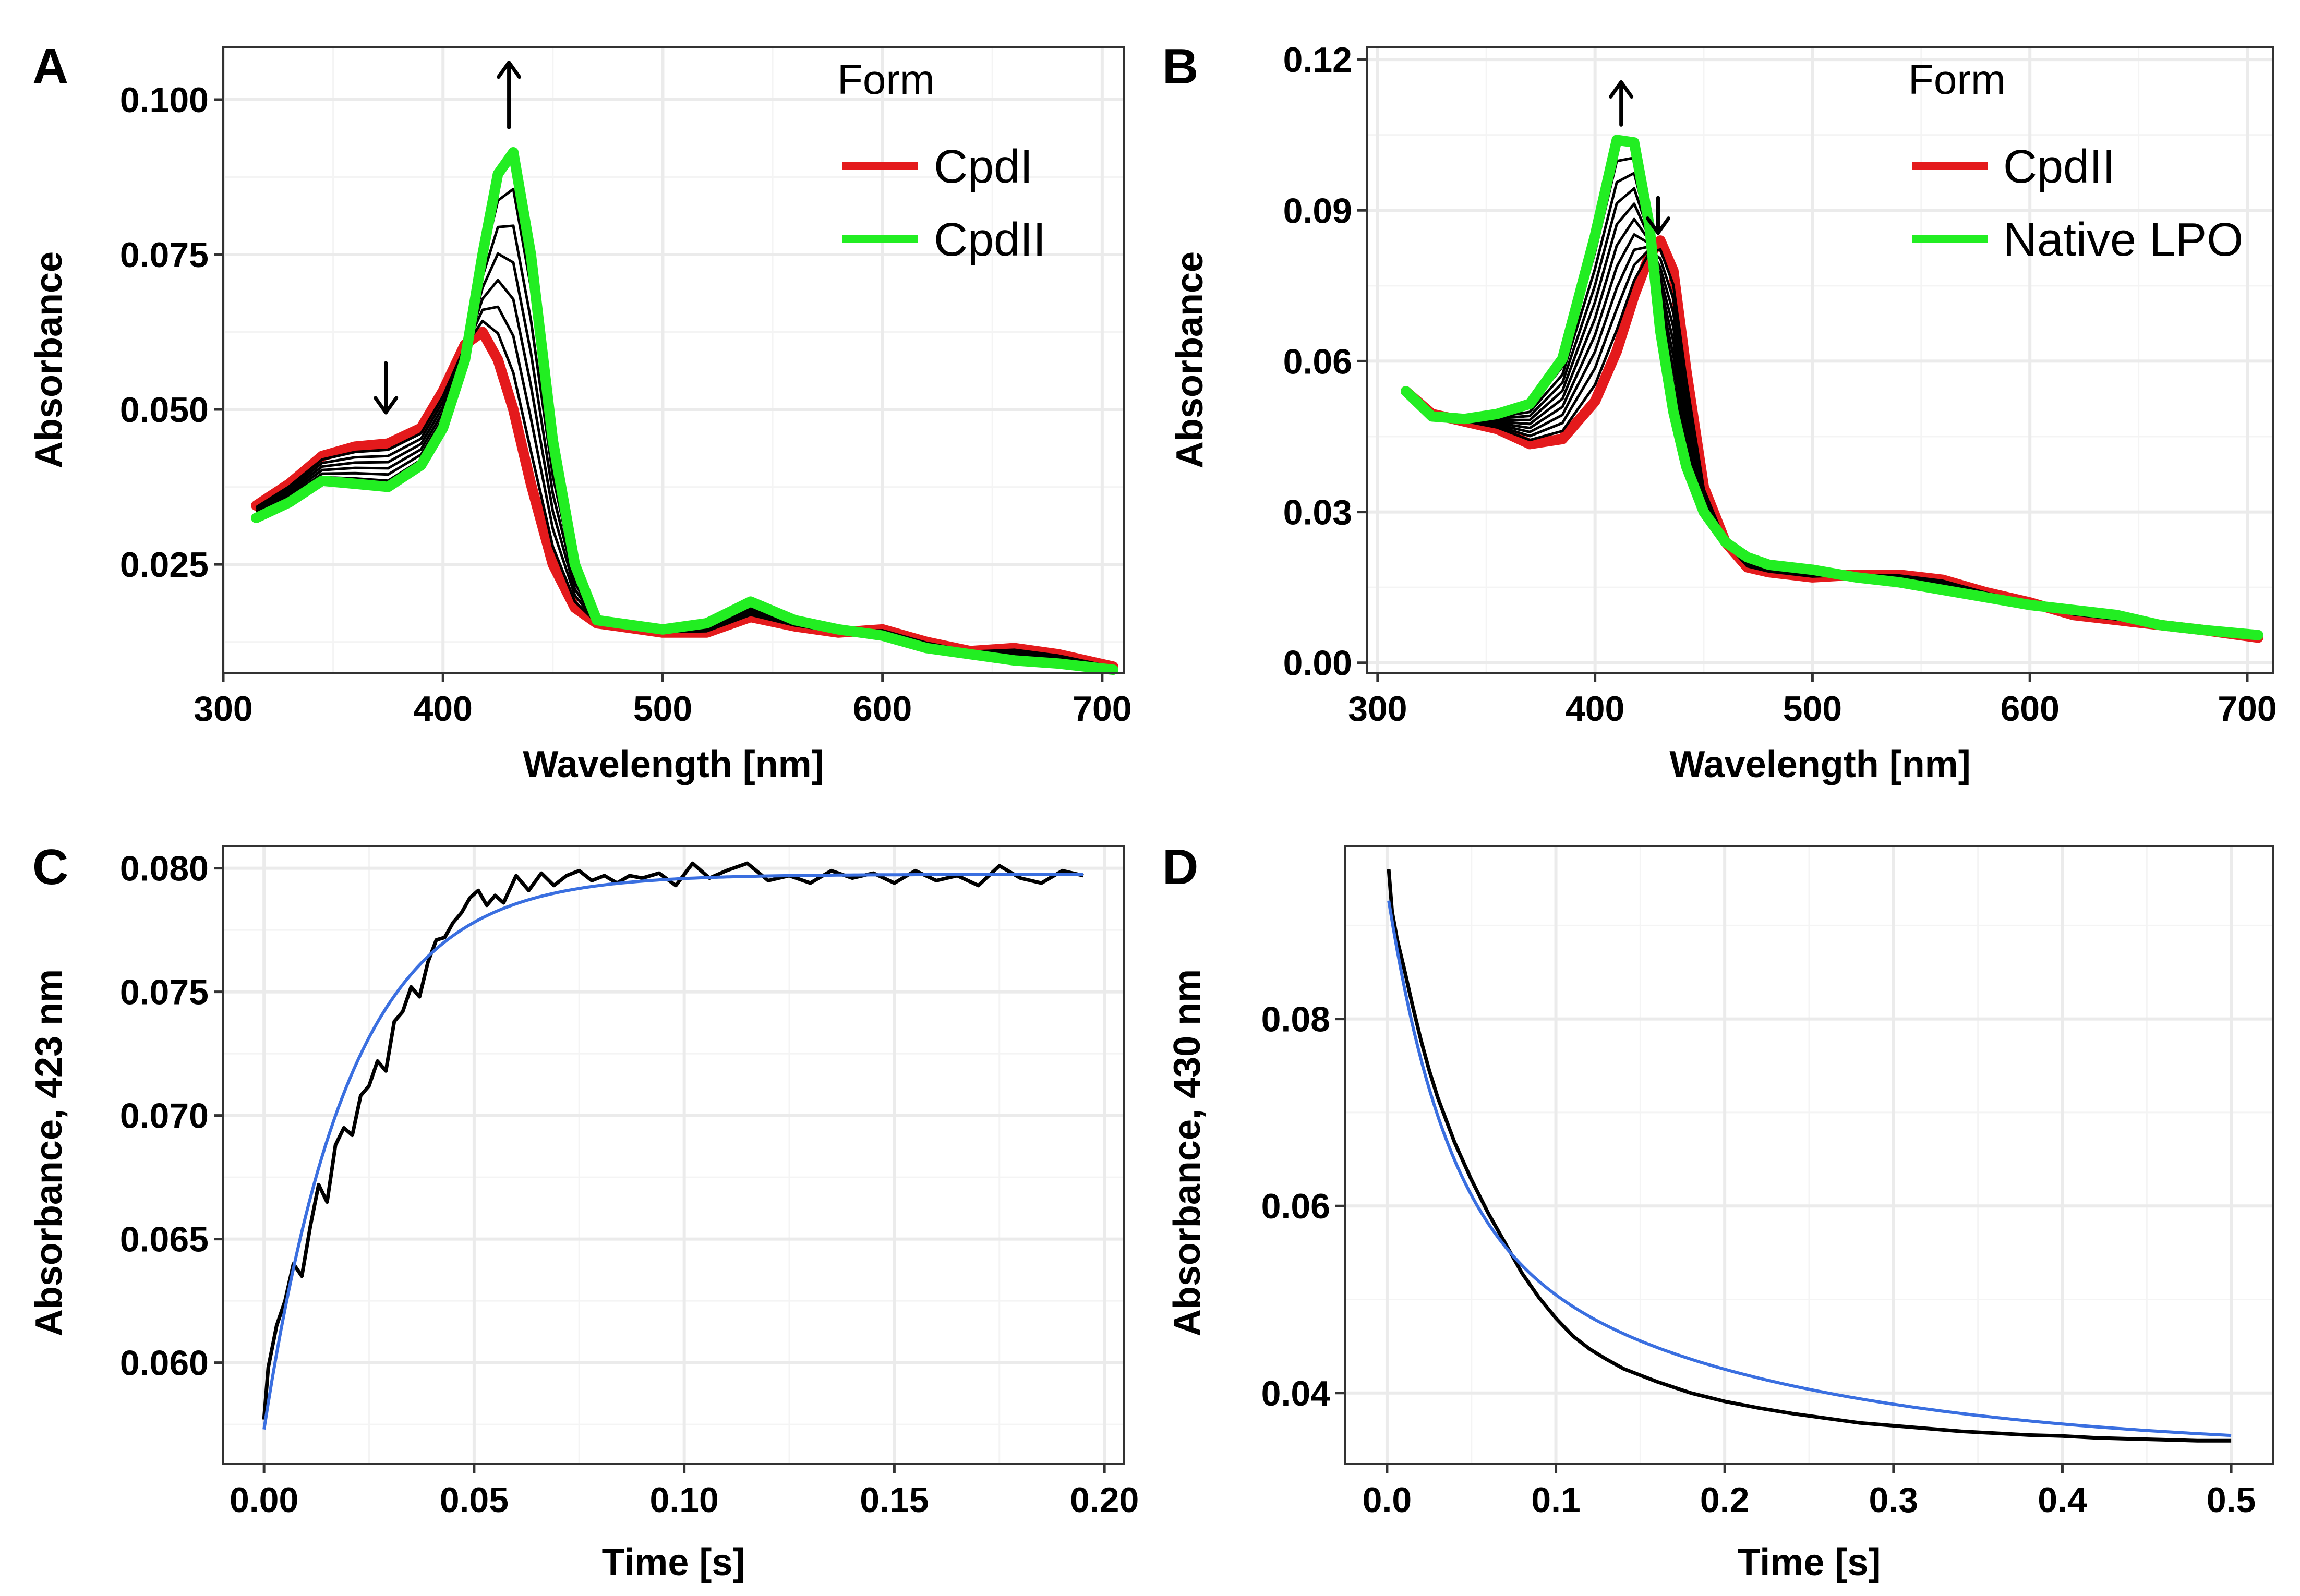 This screenshot has width=2300, height=1596. I want to click on x-tick-label: 0.00, so click(264, 1500).